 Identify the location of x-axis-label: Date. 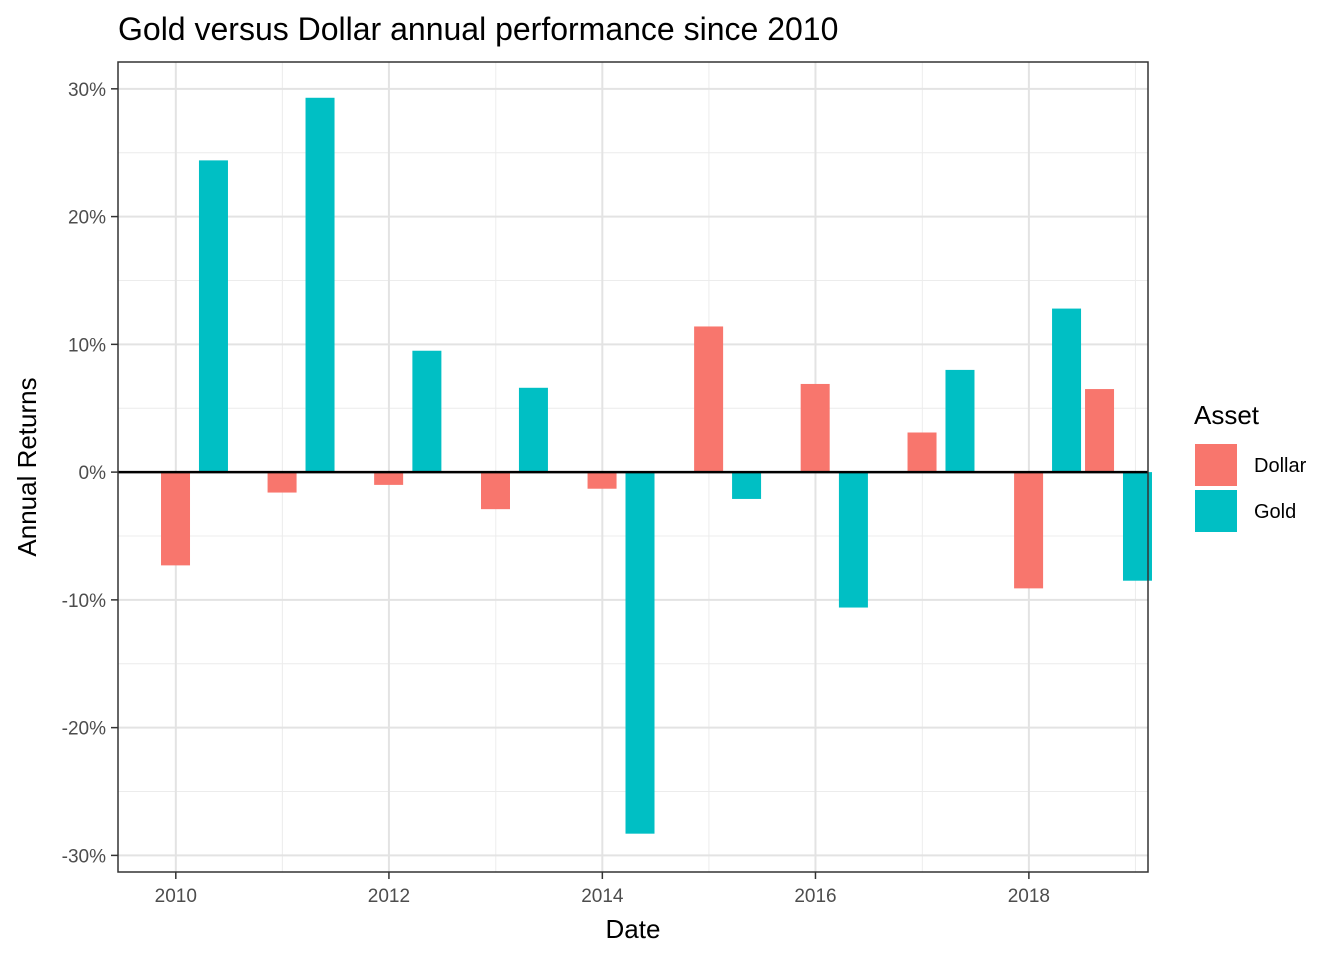
(633, 929).